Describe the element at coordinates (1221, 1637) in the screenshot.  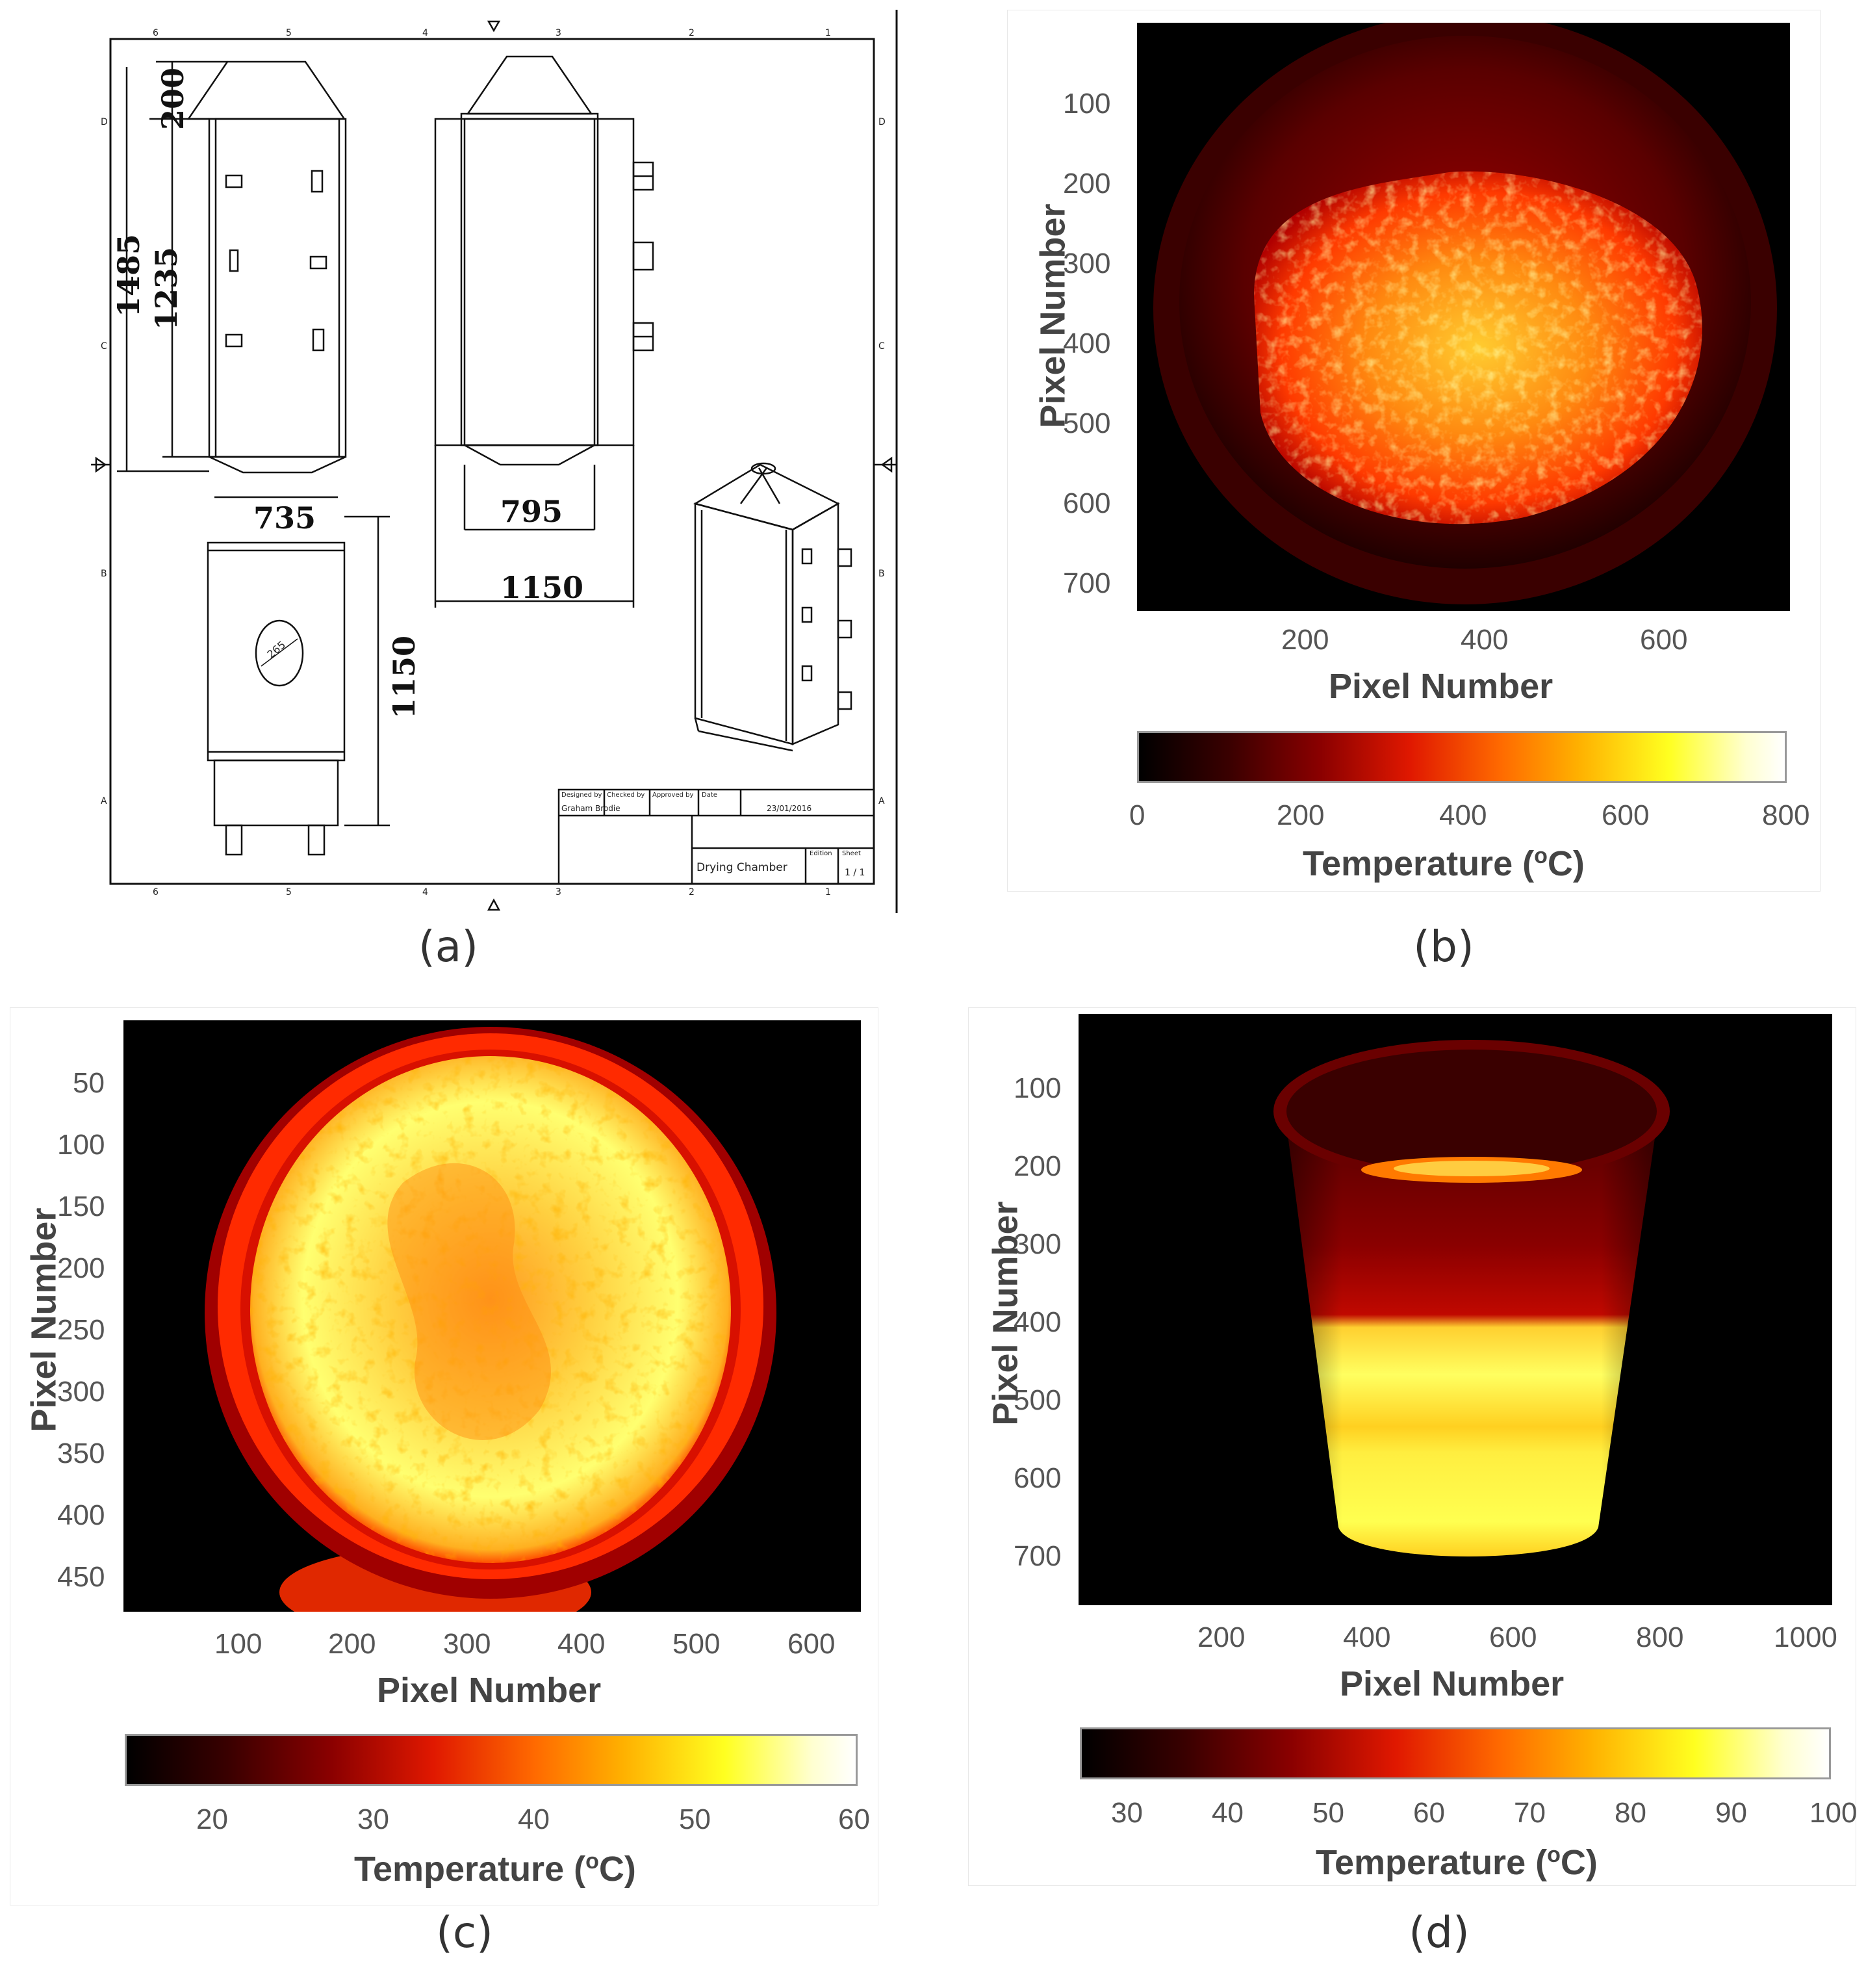
I see `d-x-tick: 200` at that location.